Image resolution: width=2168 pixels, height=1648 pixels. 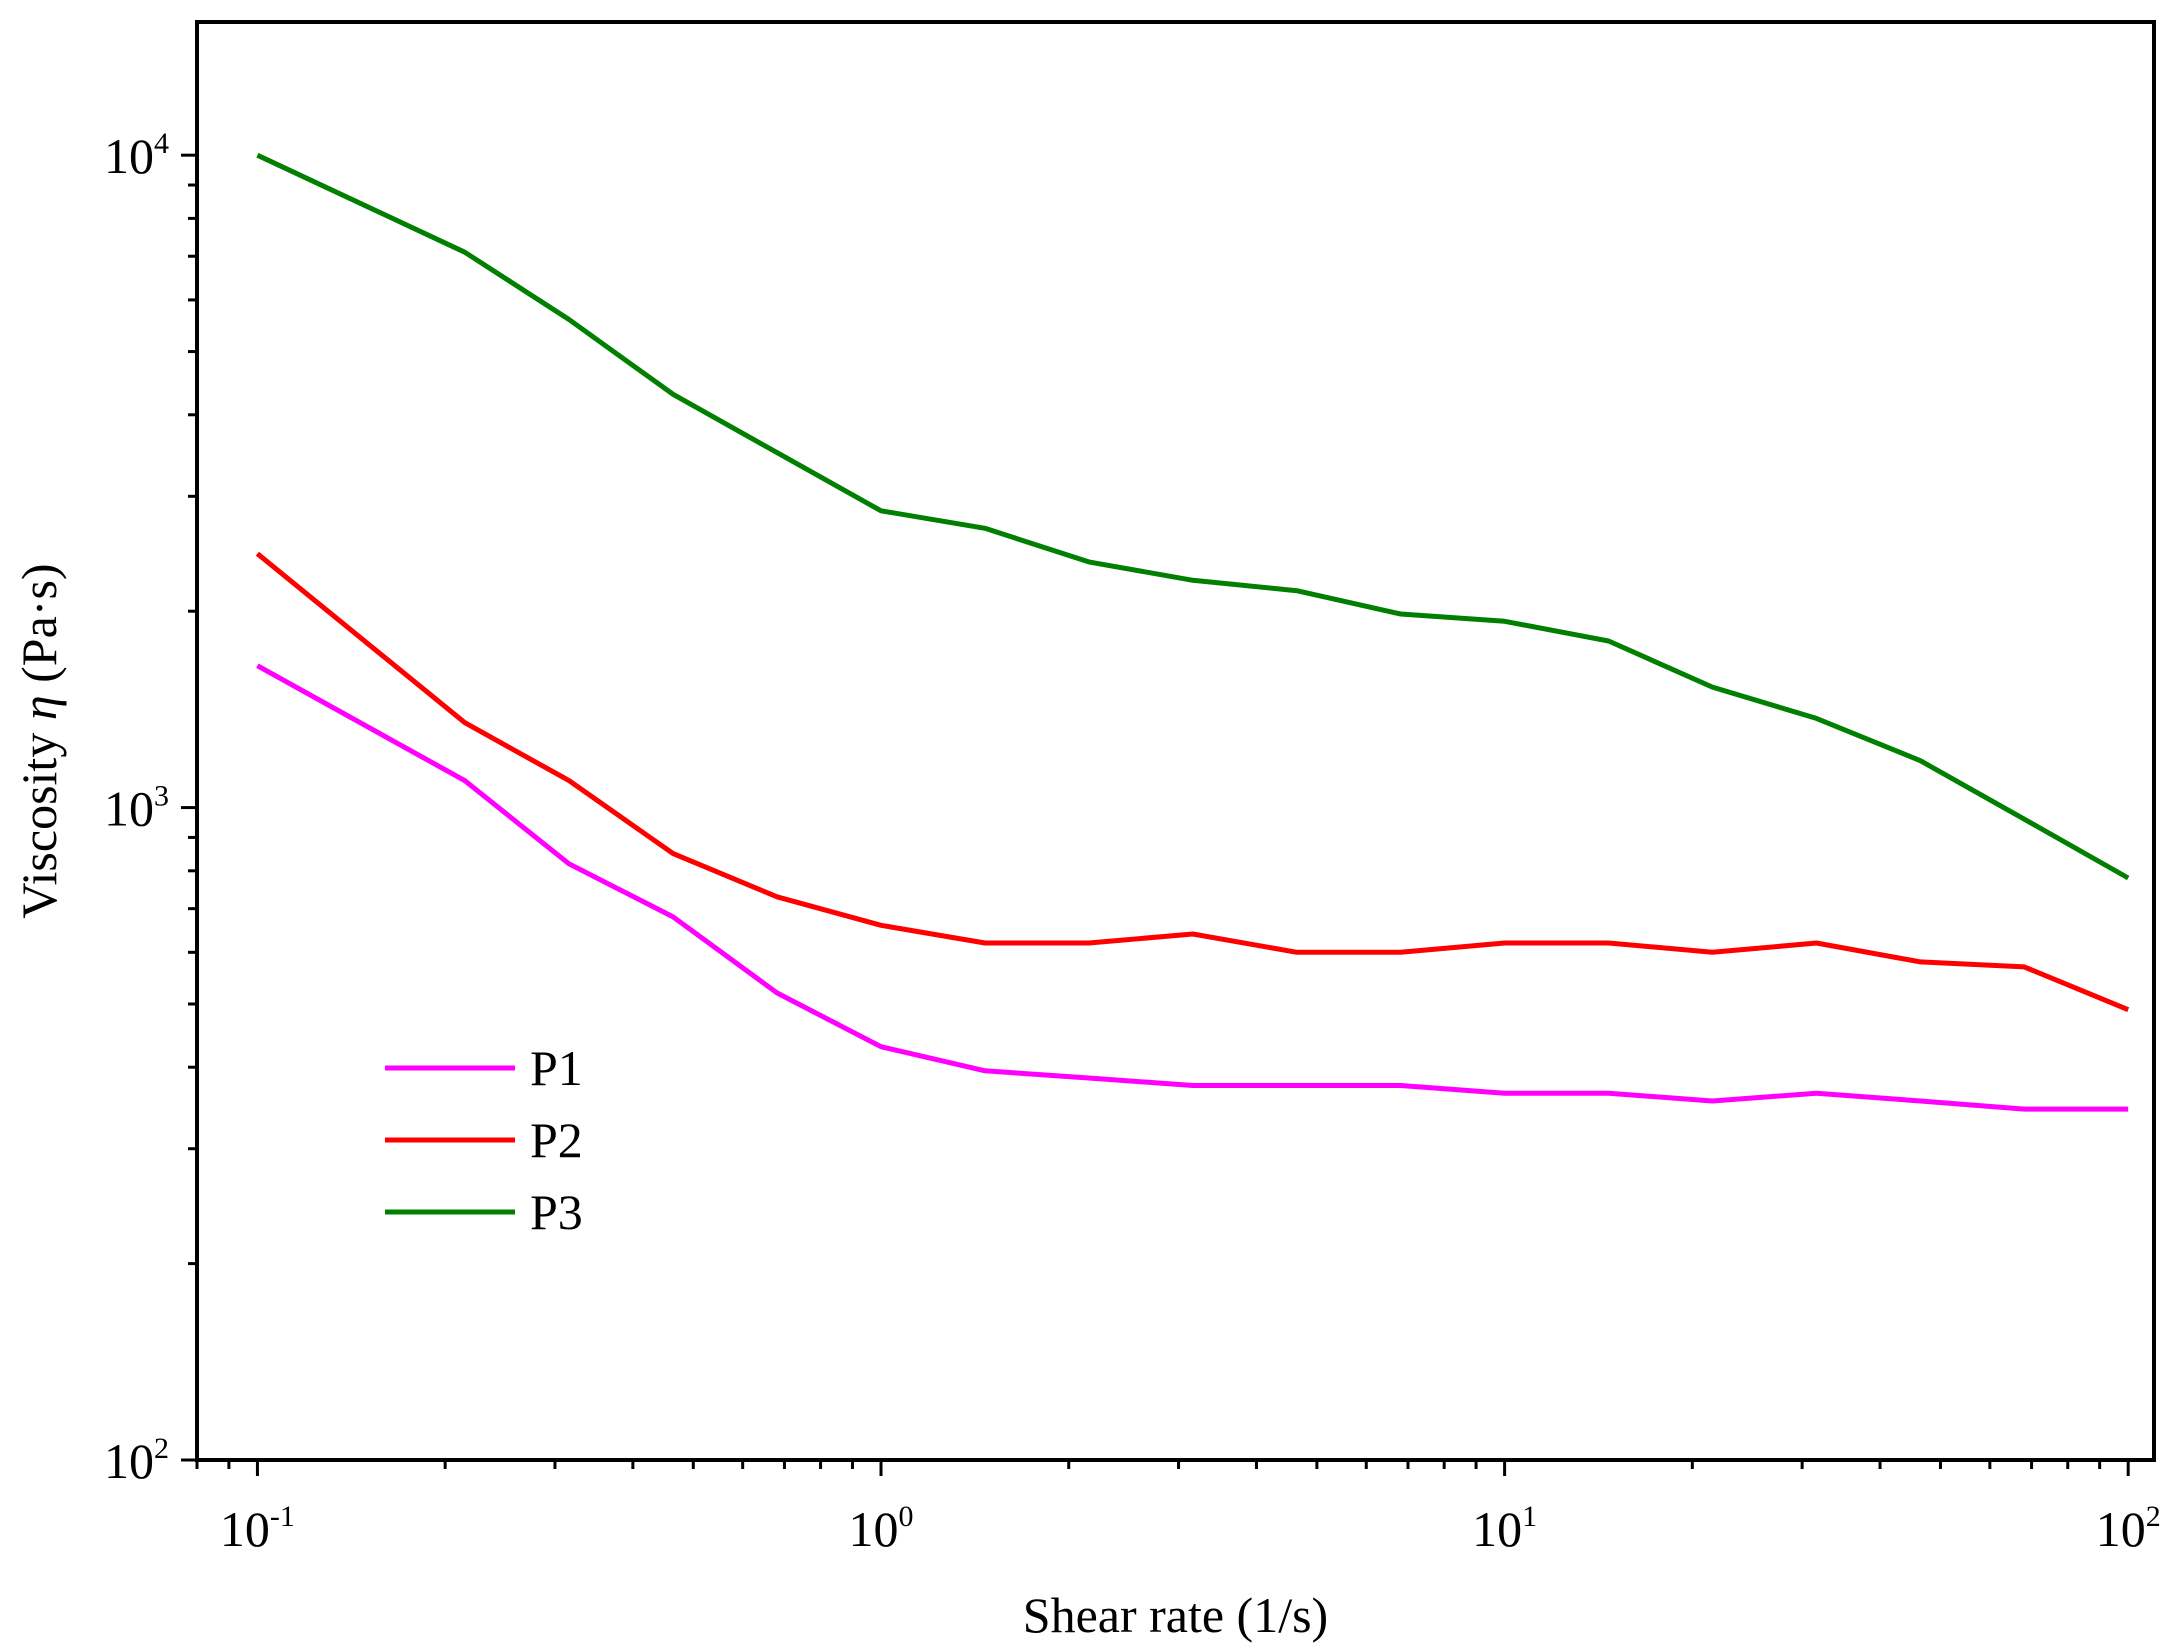 What do you see at coordinates (136, 808) in the screenshot?
I see `y-tick-label: 10³` at bounding box center [136, 808].